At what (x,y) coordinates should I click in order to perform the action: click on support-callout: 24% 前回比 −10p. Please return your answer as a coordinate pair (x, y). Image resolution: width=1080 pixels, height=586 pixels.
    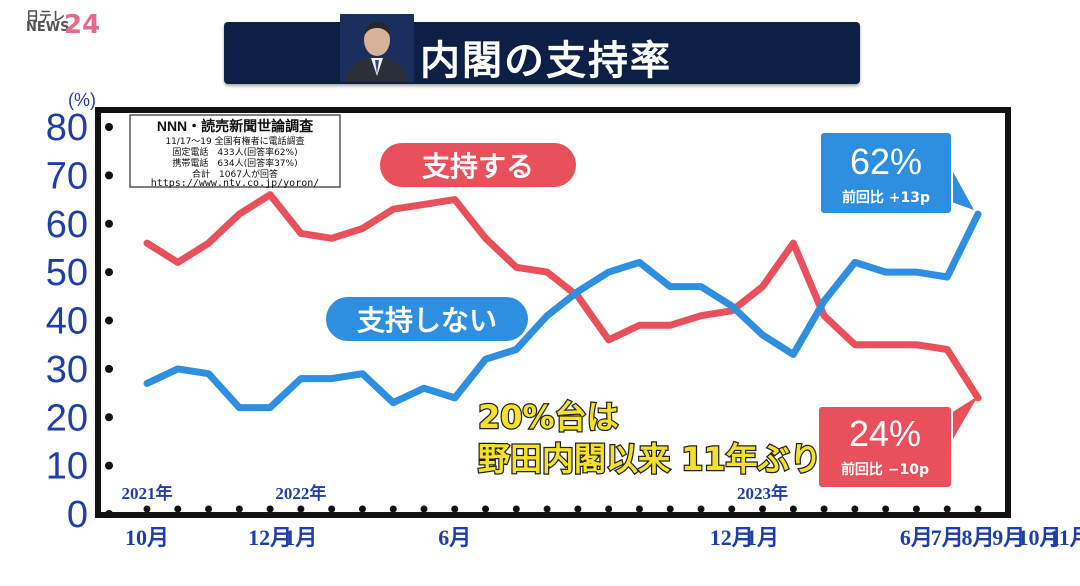
    Looking at the image, I should click on (897, 442).